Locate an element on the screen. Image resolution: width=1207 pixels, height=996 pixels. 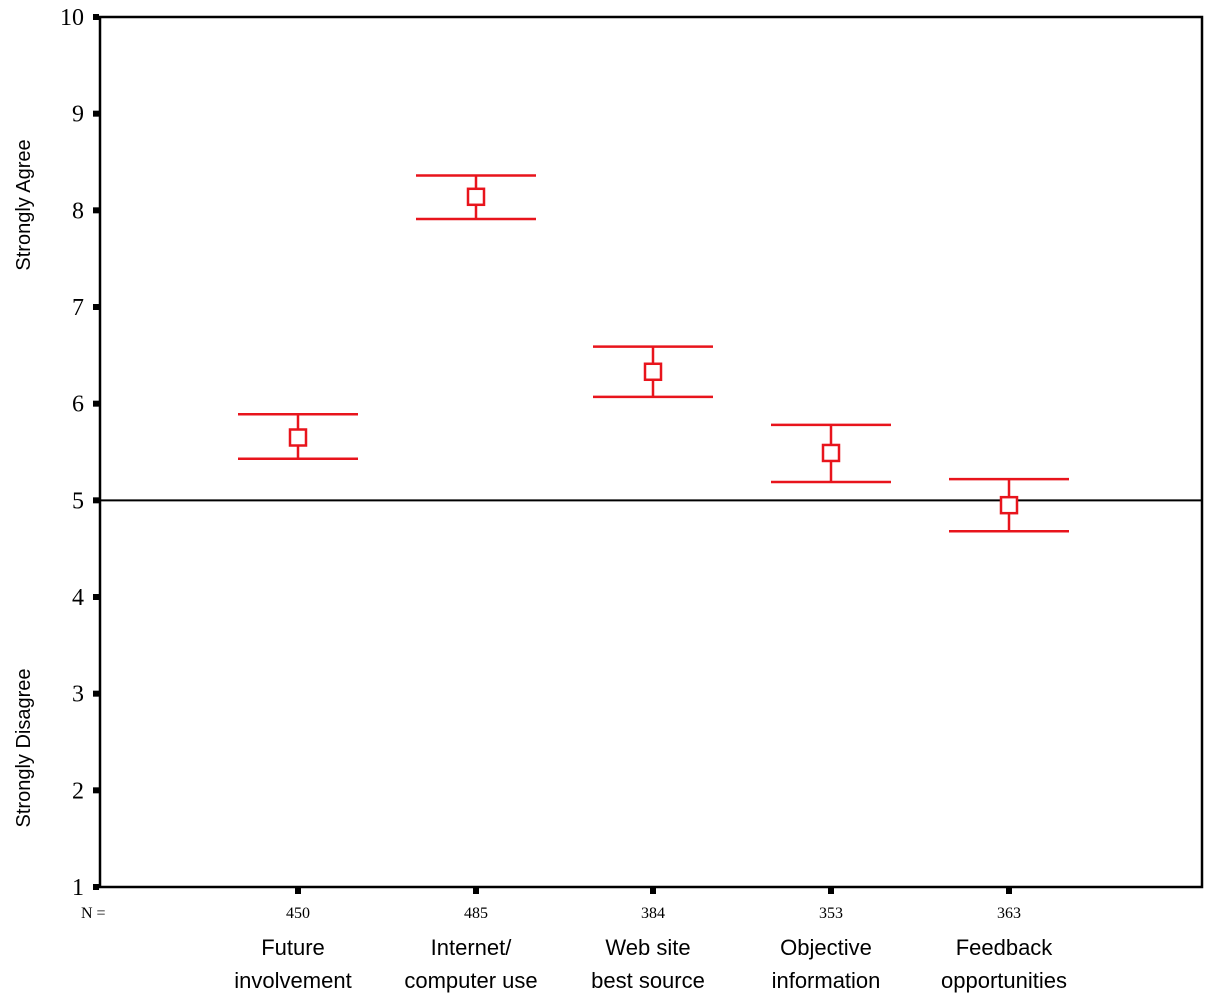
category-label: opportunities is located at coordinates (1004, 980).